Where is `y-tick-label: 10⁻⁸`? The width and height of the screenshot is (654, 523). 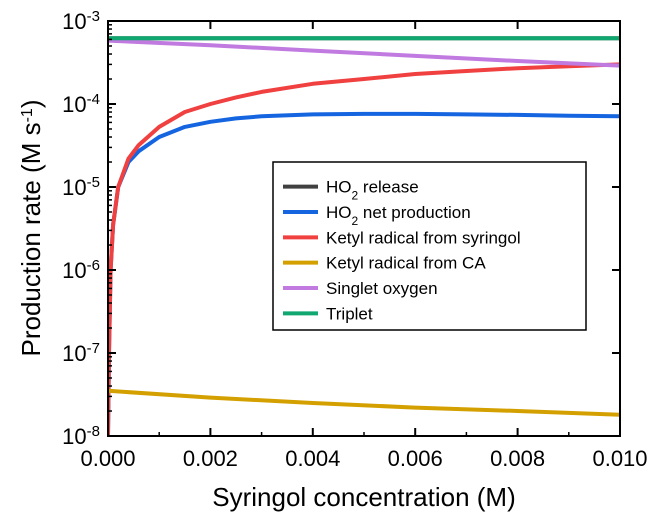 y-tick-label: 10⁻⁸ is located at coordinates (81, 436).